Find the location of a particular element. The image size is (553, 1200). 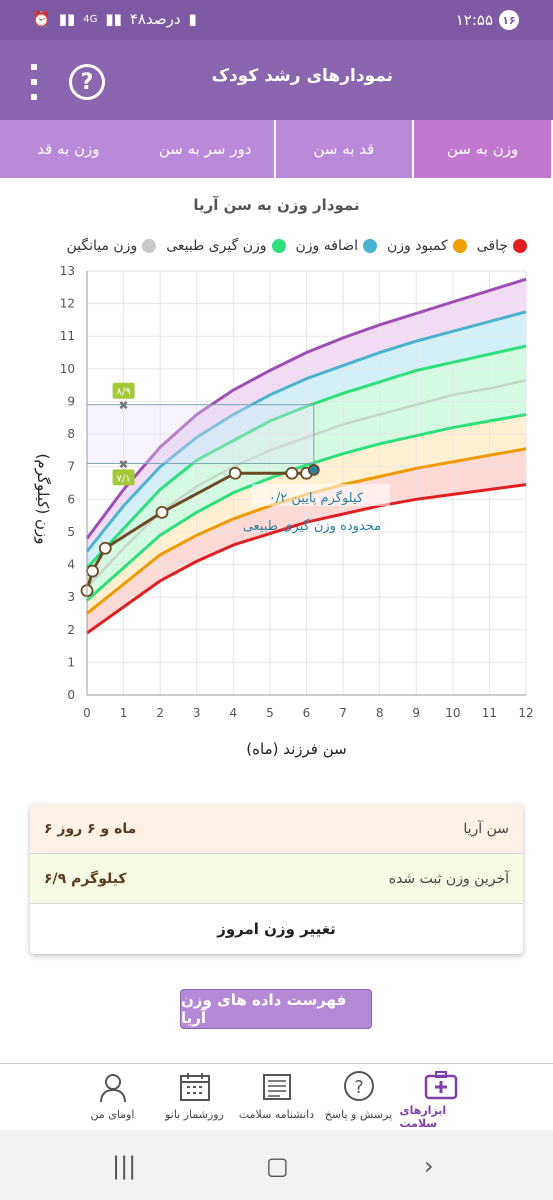

x-tick-label: 6 is located at coordinates (307, 713).